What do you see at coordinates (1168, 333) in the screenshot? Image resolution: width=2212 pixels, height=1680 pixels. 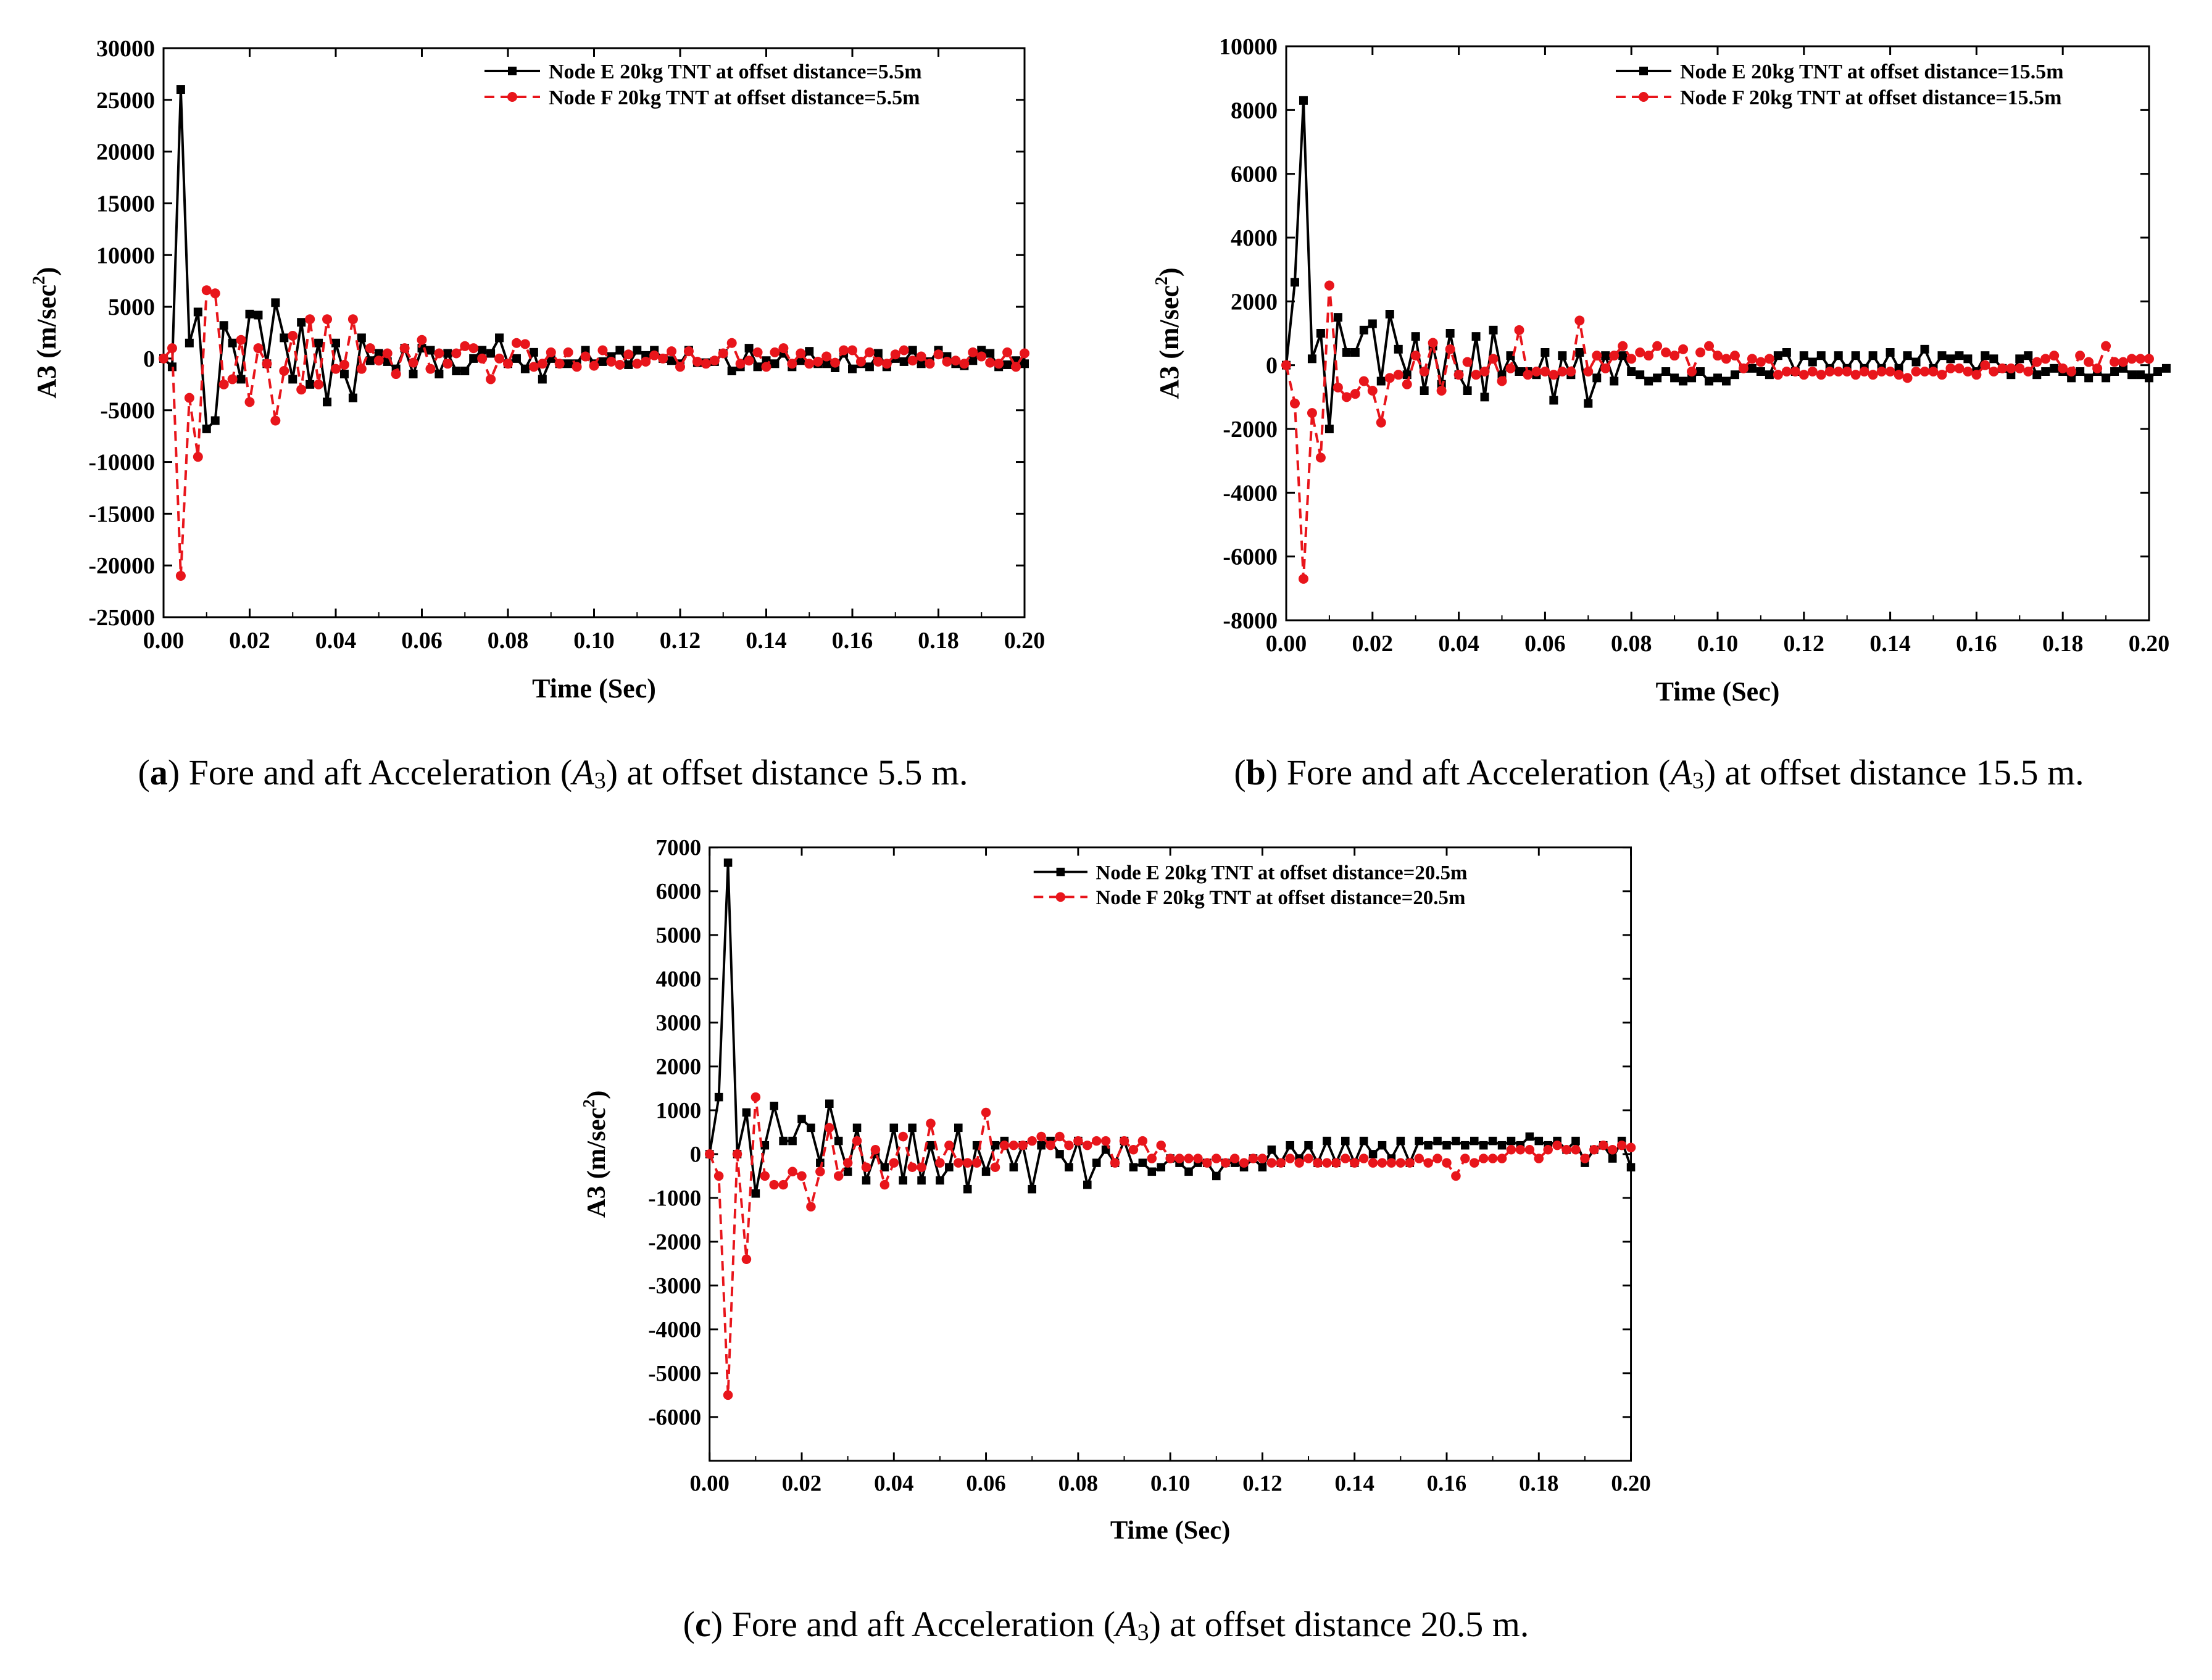 I see `y-axis-label: A3 (m/sec2)` at bounding box center [1168, 333].